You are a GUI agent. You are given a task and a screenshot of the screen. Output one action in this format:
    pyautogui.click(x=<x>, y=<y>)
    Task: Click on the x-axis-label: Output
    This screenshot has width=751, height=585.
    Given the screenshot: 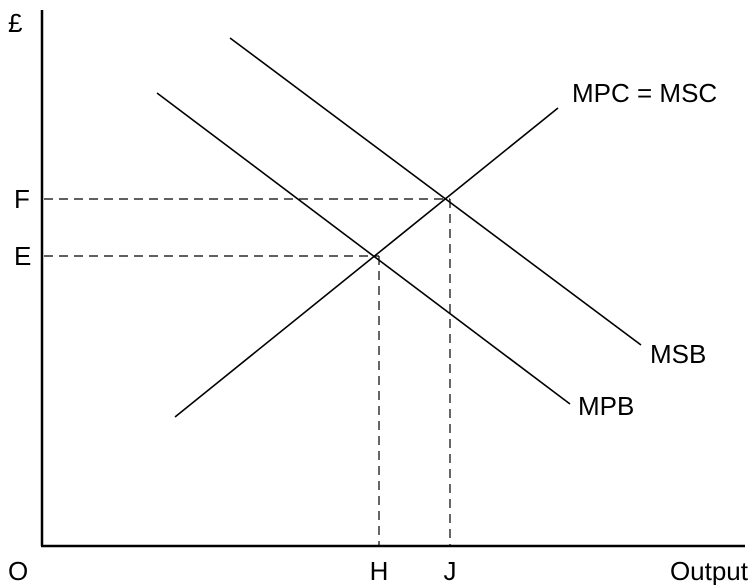 What is the action you would take?
    pyautogui.click(x=709, y=570)
    